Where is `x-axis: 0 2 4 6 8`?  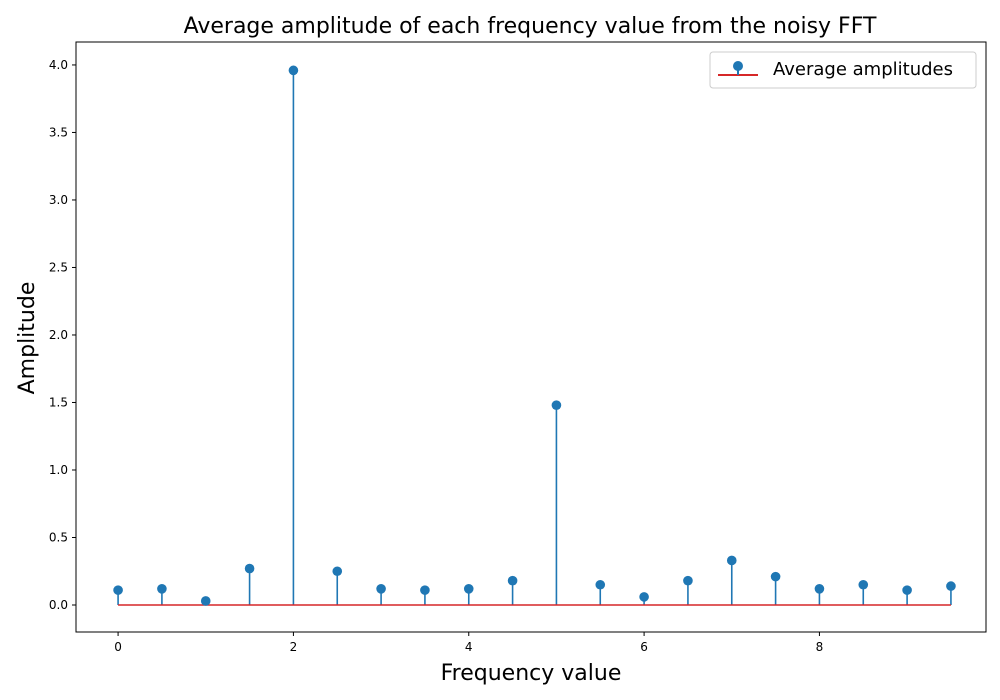
x-axis: 0 2 4 6 8 is located at coordinates (468, 643).